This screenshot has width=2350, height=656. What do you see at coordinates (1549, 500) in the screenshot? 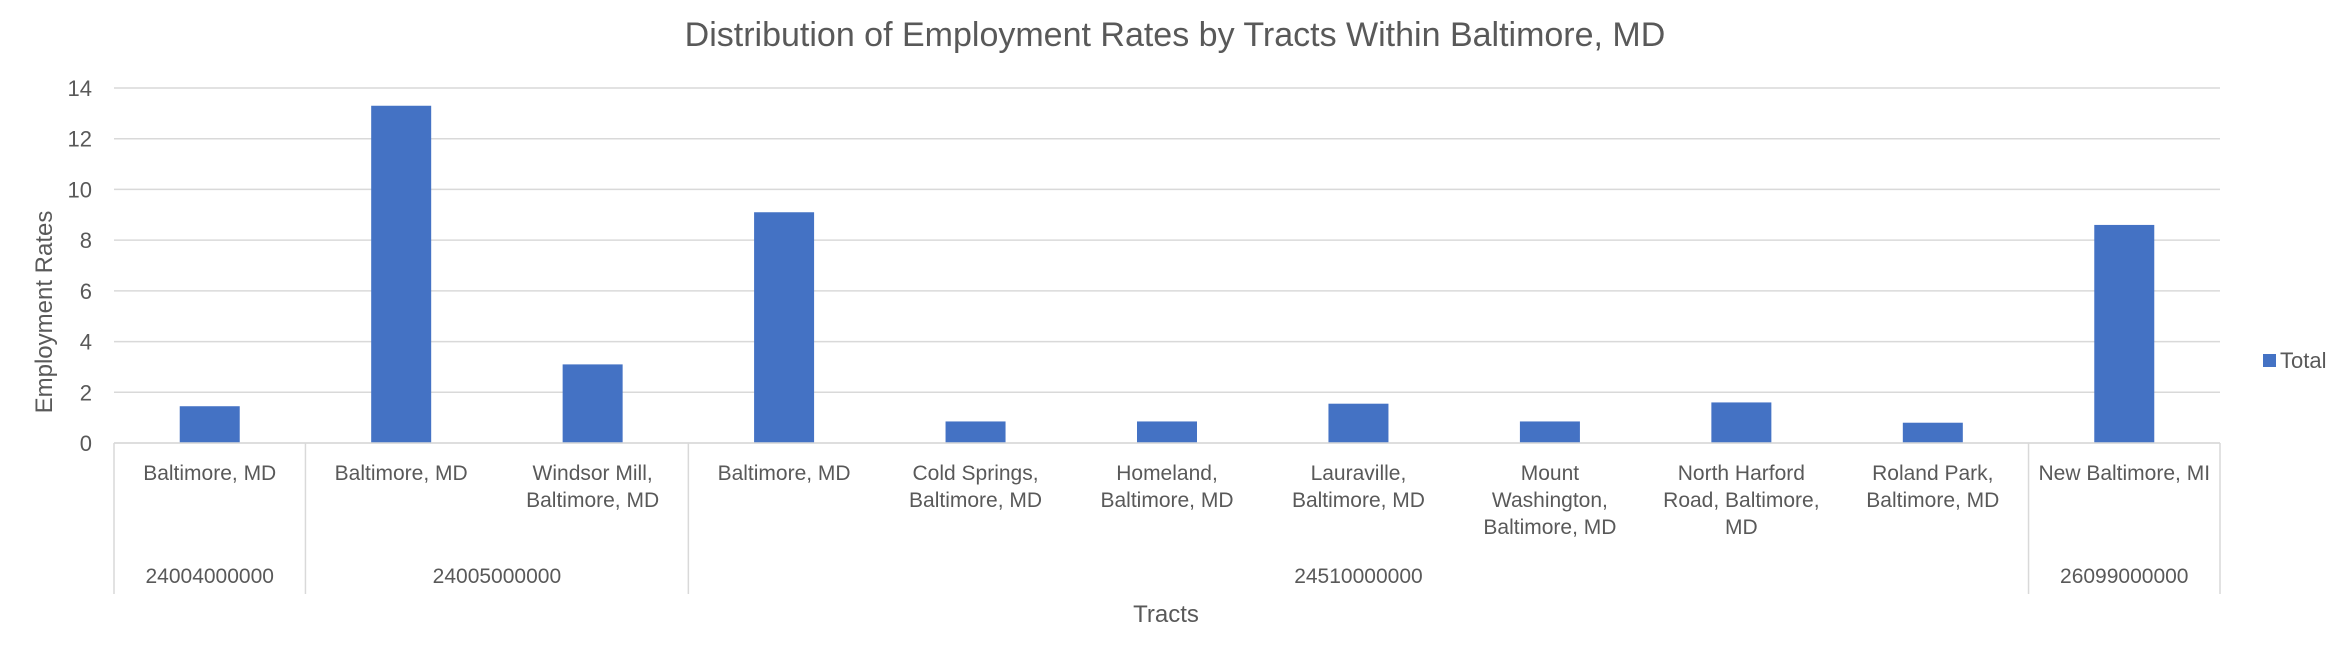
I see `x-tick-label: Mount Washington, Baltimore, MD` at bounding box center [1549, 500].